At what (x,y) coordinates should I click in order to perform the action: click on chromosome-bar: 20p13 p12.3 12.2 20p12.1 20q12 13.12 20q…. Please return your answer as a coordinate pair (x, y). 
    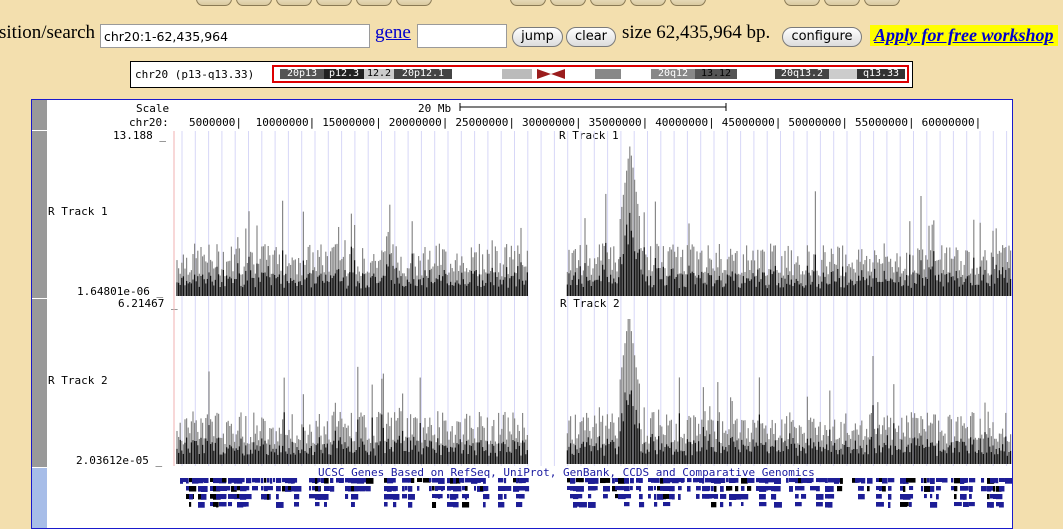
    Looking at the image, I should click on (590, 74).